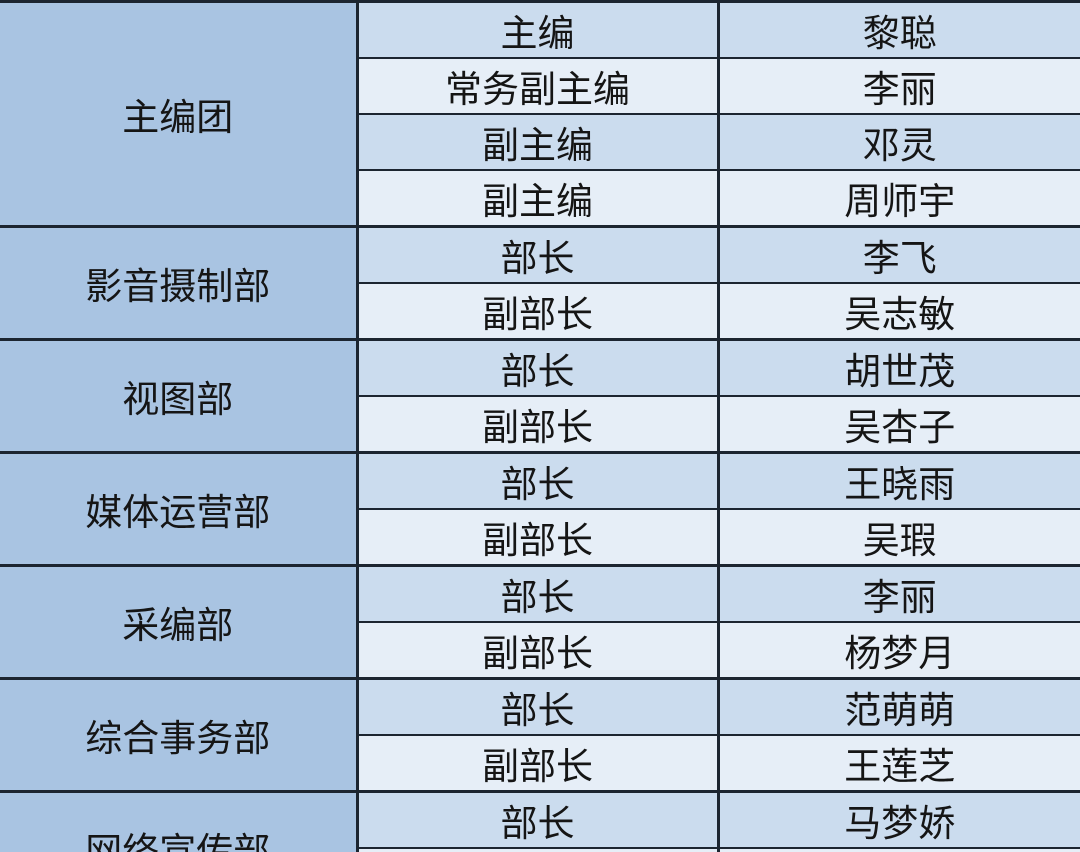  What do you see at coordinates (898, 254) in the screenshot?
I see `name-cell: 李飞` at bounding box center [898, 254].